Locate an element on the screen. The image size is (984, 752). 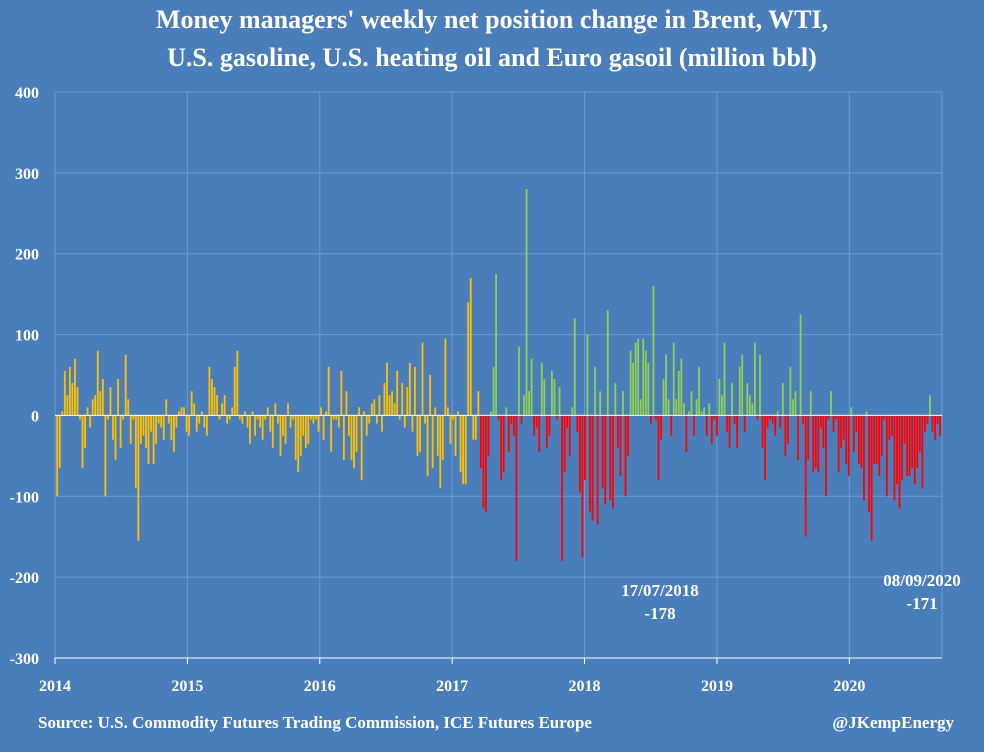
y-tick-label: 200 is located at coordinates (27, 255).